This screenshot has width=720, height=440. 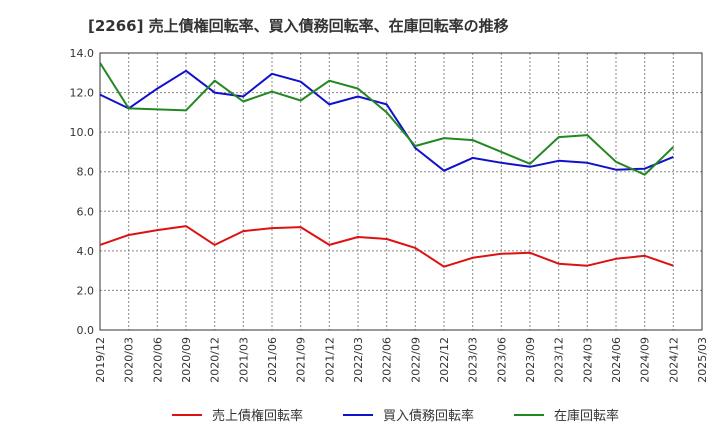 I want to click on x-tick-label: 2023/12, so click(x=559, y=360).